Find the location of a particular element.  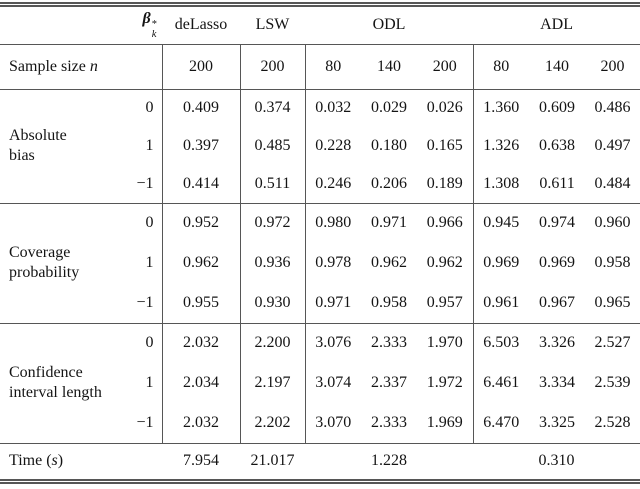

value-cell: 0.484 is located at coordinates (612, 184).